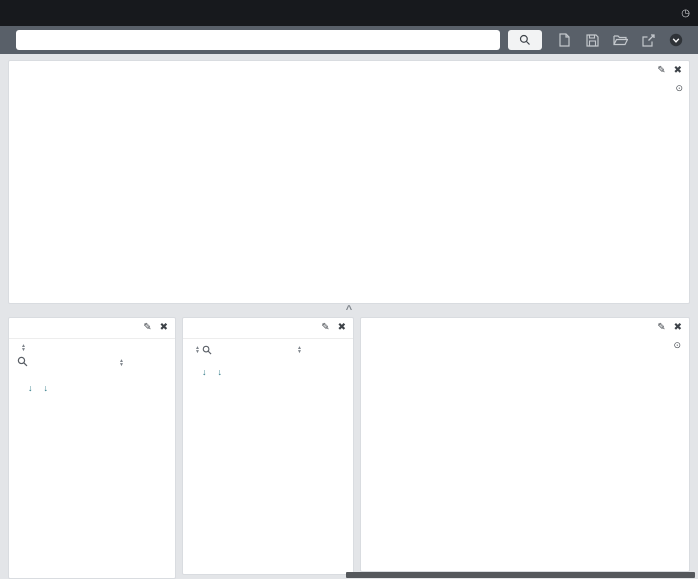 Image resolution: width=698 pixels, height=579 pixels. Describe the element at coordinates (141, 363) in the screenshot. I see `streets-count-header: ▲ ▼` at that location.